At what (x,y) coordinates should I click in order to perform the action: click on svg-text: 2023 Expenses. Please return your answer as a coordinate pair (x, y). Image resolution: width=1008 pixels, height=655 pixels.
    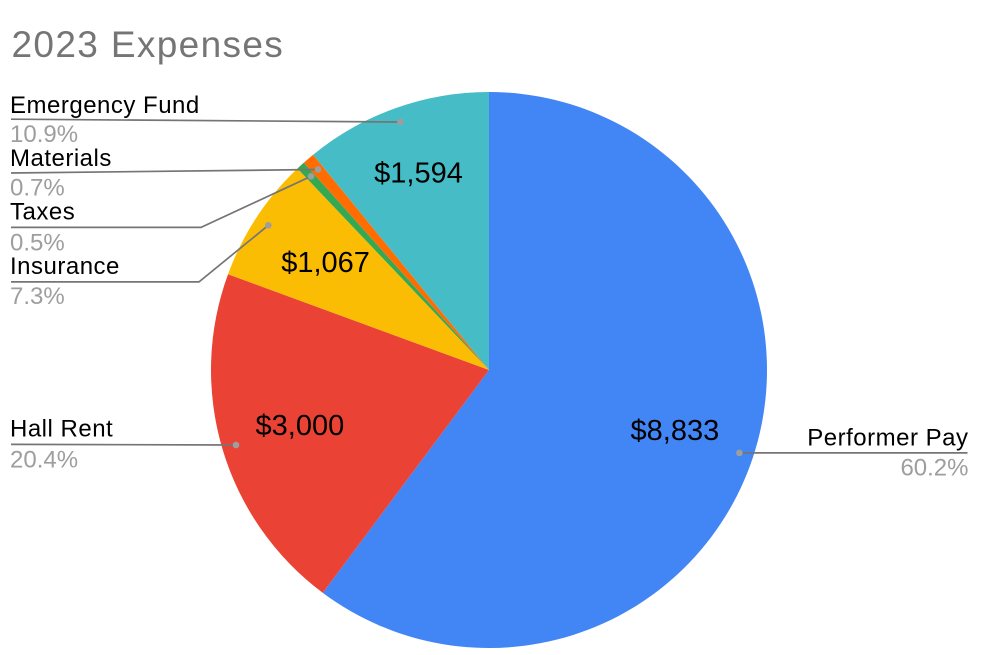
    Looking at the image, I should click on (148, 44).